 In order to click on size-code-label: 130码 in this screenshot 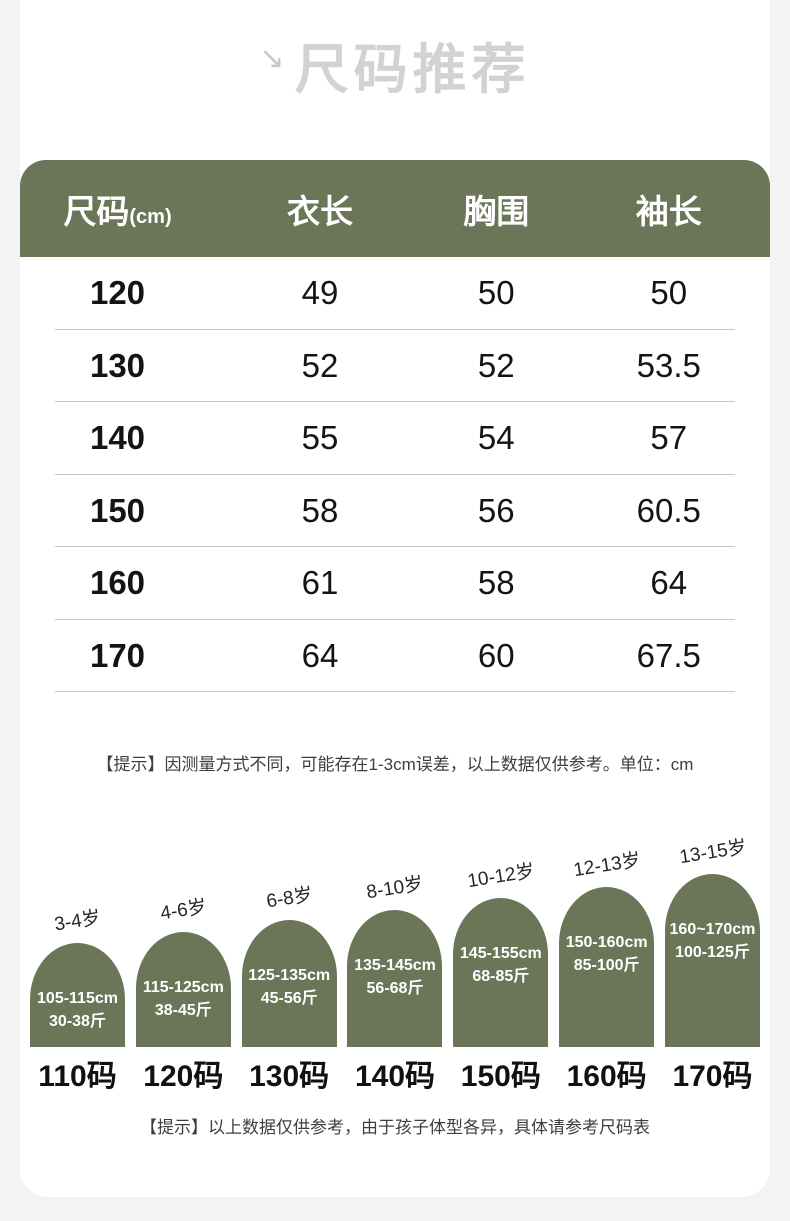, I will do `click(289, 1076)`.